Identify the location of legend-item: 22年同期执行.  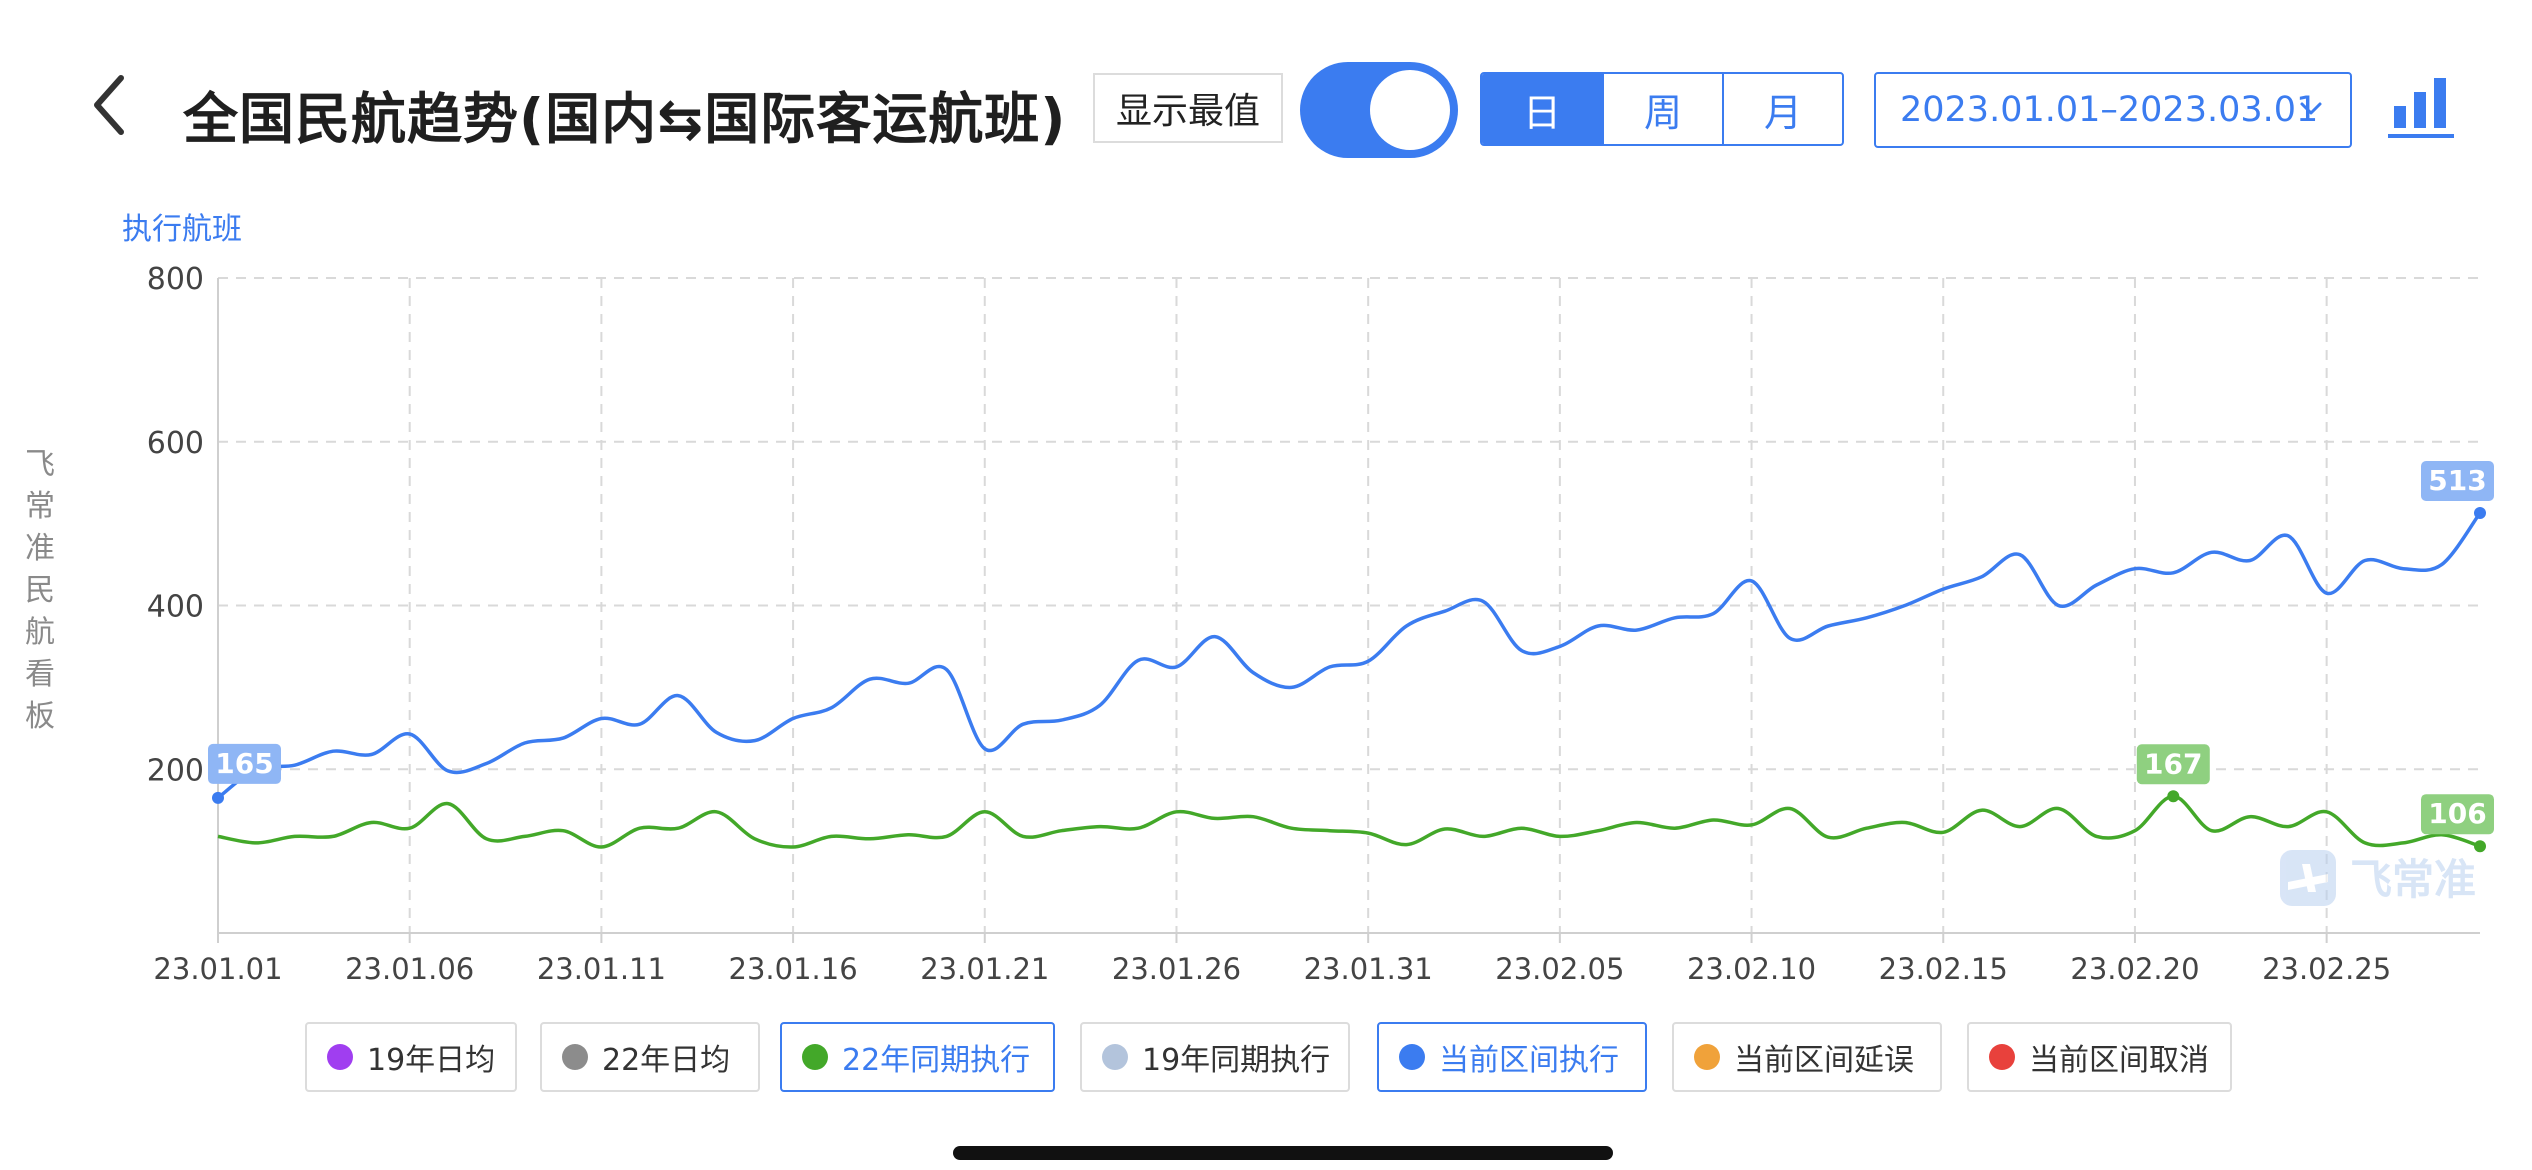
(917, 1057).